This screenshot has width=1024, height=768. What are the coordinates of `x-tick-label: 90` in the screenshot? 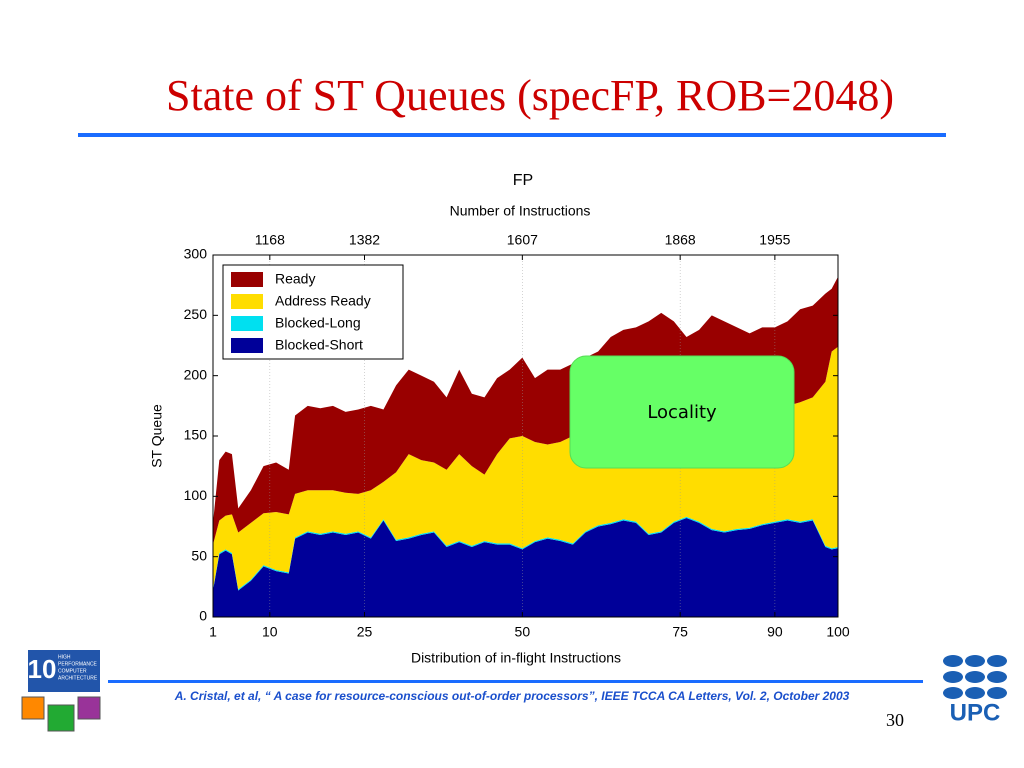 It's located at (775, 632).